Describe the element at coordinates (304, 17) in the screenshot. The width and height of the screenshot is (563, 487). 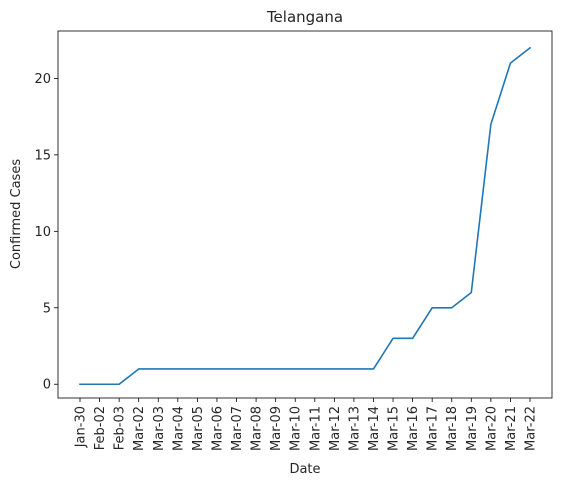
I see `chart-title: Telangana` at that location.